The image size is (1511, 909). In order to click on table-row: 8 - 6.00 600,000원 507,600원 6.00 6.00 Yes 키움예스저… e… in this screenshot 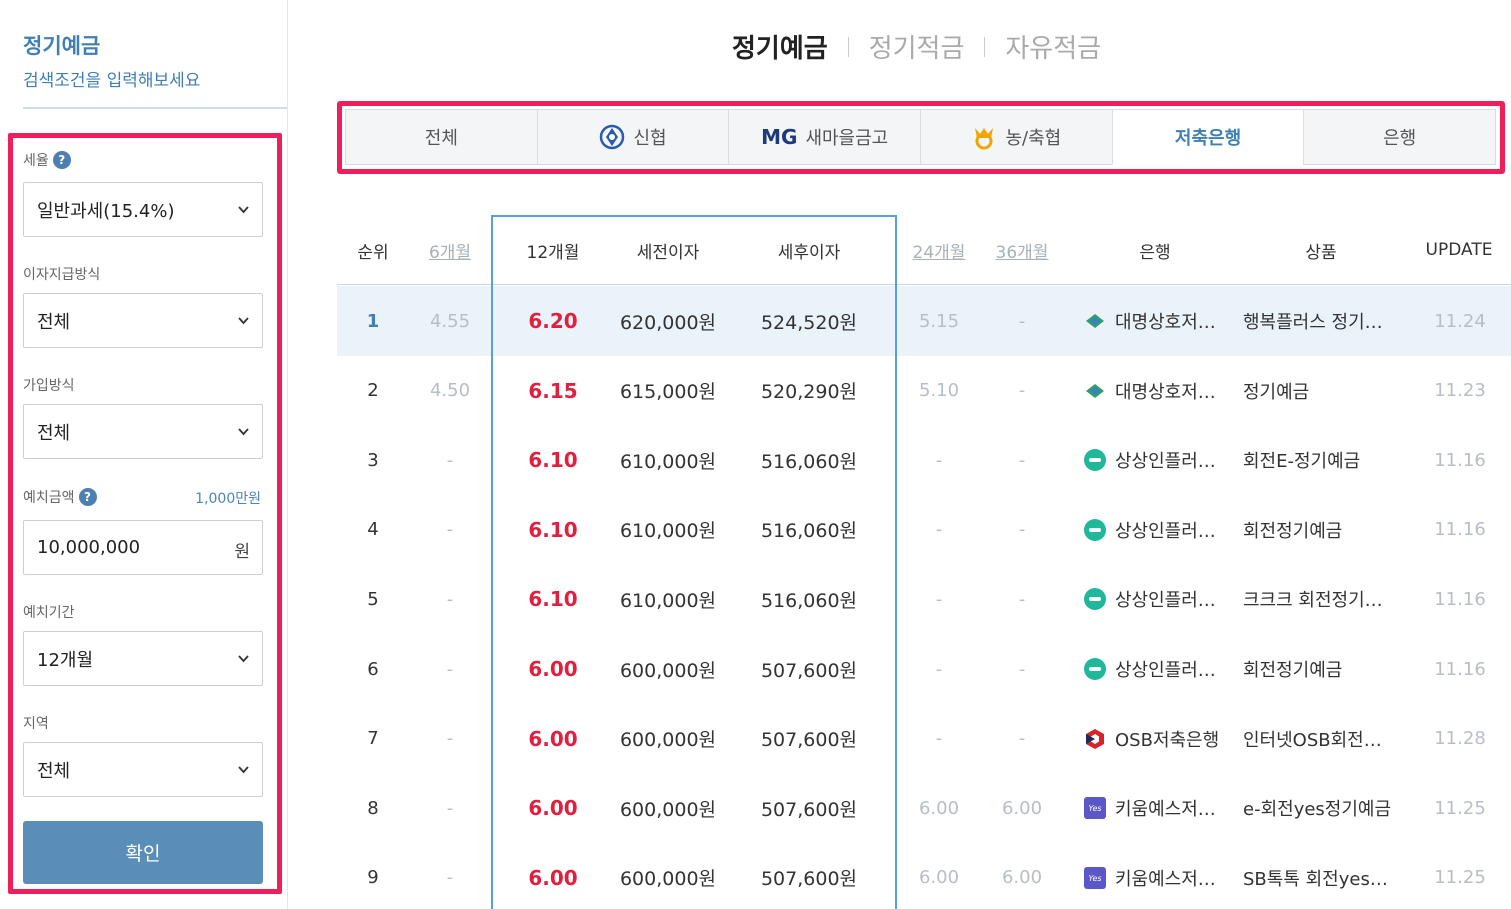, I will do `click(924, 808)`.